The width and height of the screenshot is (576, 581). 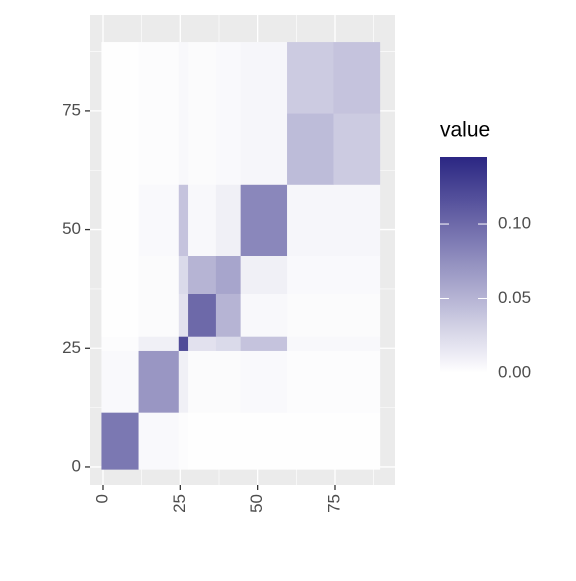 What do you see at coordinates (101, 498) in the screenshot?
I see `x-tick-label: 0` at bounding box center [101, 498].